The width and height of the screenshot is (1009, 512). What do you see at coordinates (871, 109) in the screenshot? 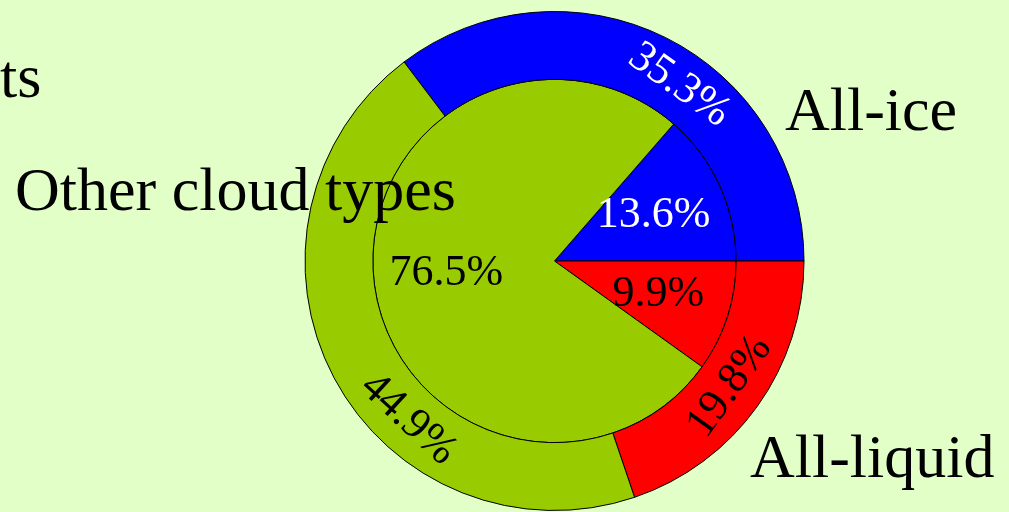
I see `slice-label: All-ice` at bounding box center [871, 109].